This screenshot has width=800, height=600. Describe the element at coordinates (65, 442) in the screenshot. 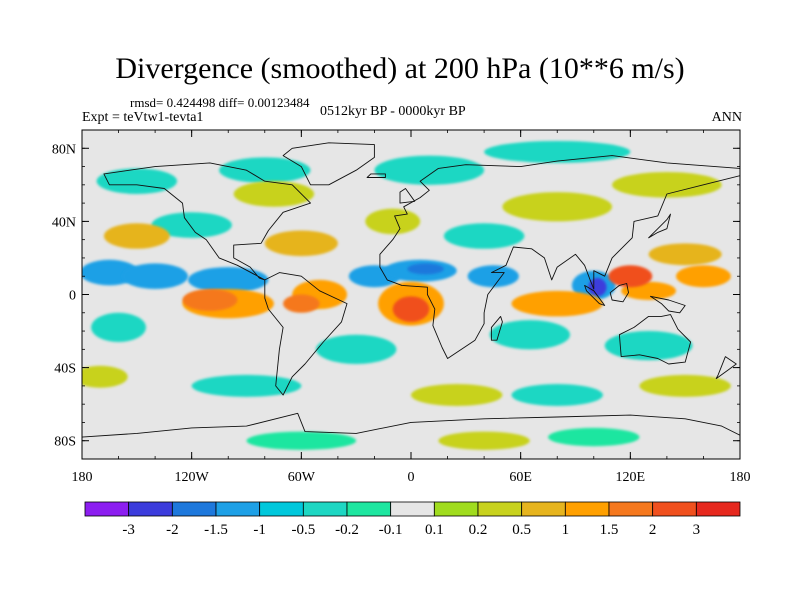

I see `lat-tick-label: 80S` at that location.